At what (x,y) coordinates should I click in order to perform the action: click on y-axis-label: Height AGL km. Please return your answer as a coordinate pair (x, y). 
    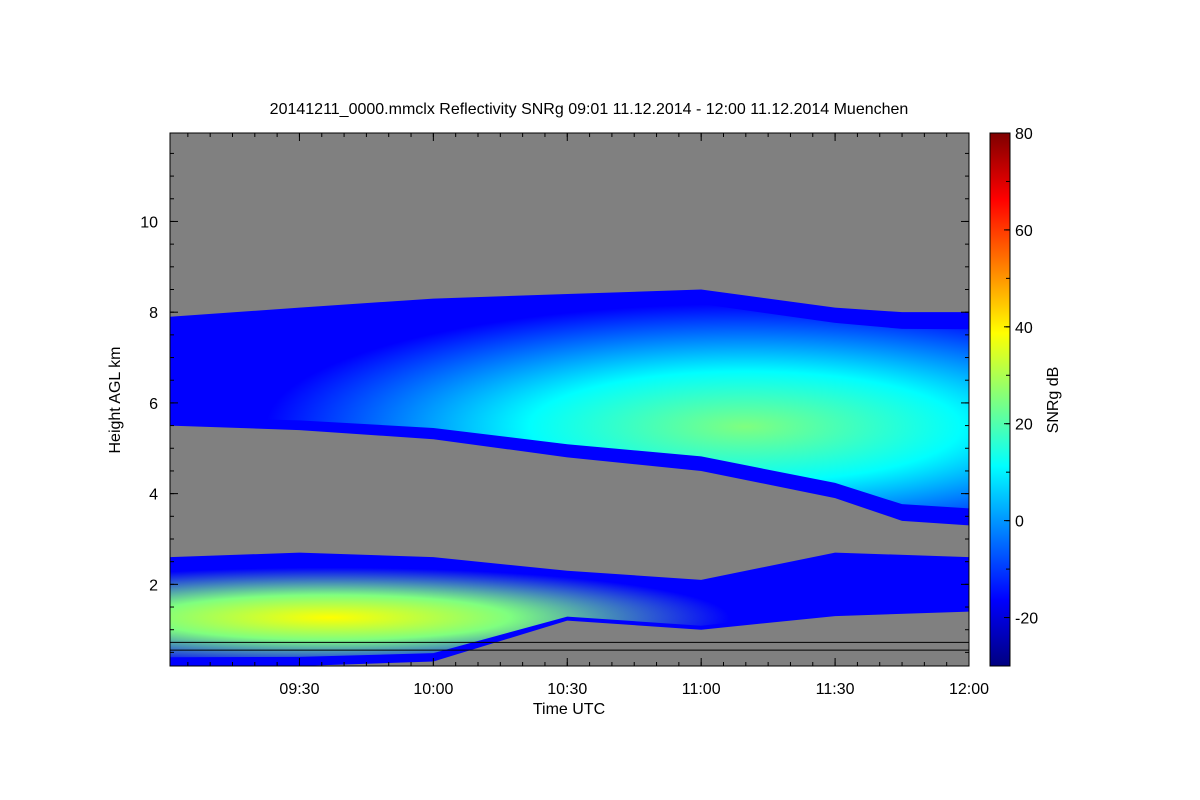
    Looking at the image, I should click on (115, 399).